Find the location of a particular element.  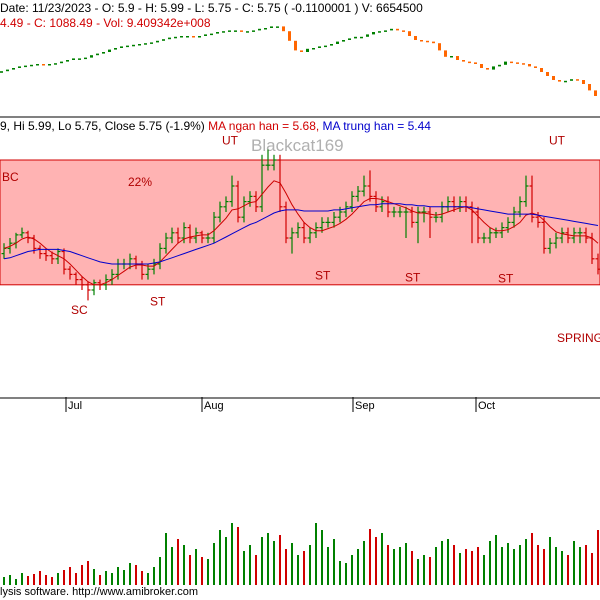

close-value: 5.75 is located at coordinates (269, 8).